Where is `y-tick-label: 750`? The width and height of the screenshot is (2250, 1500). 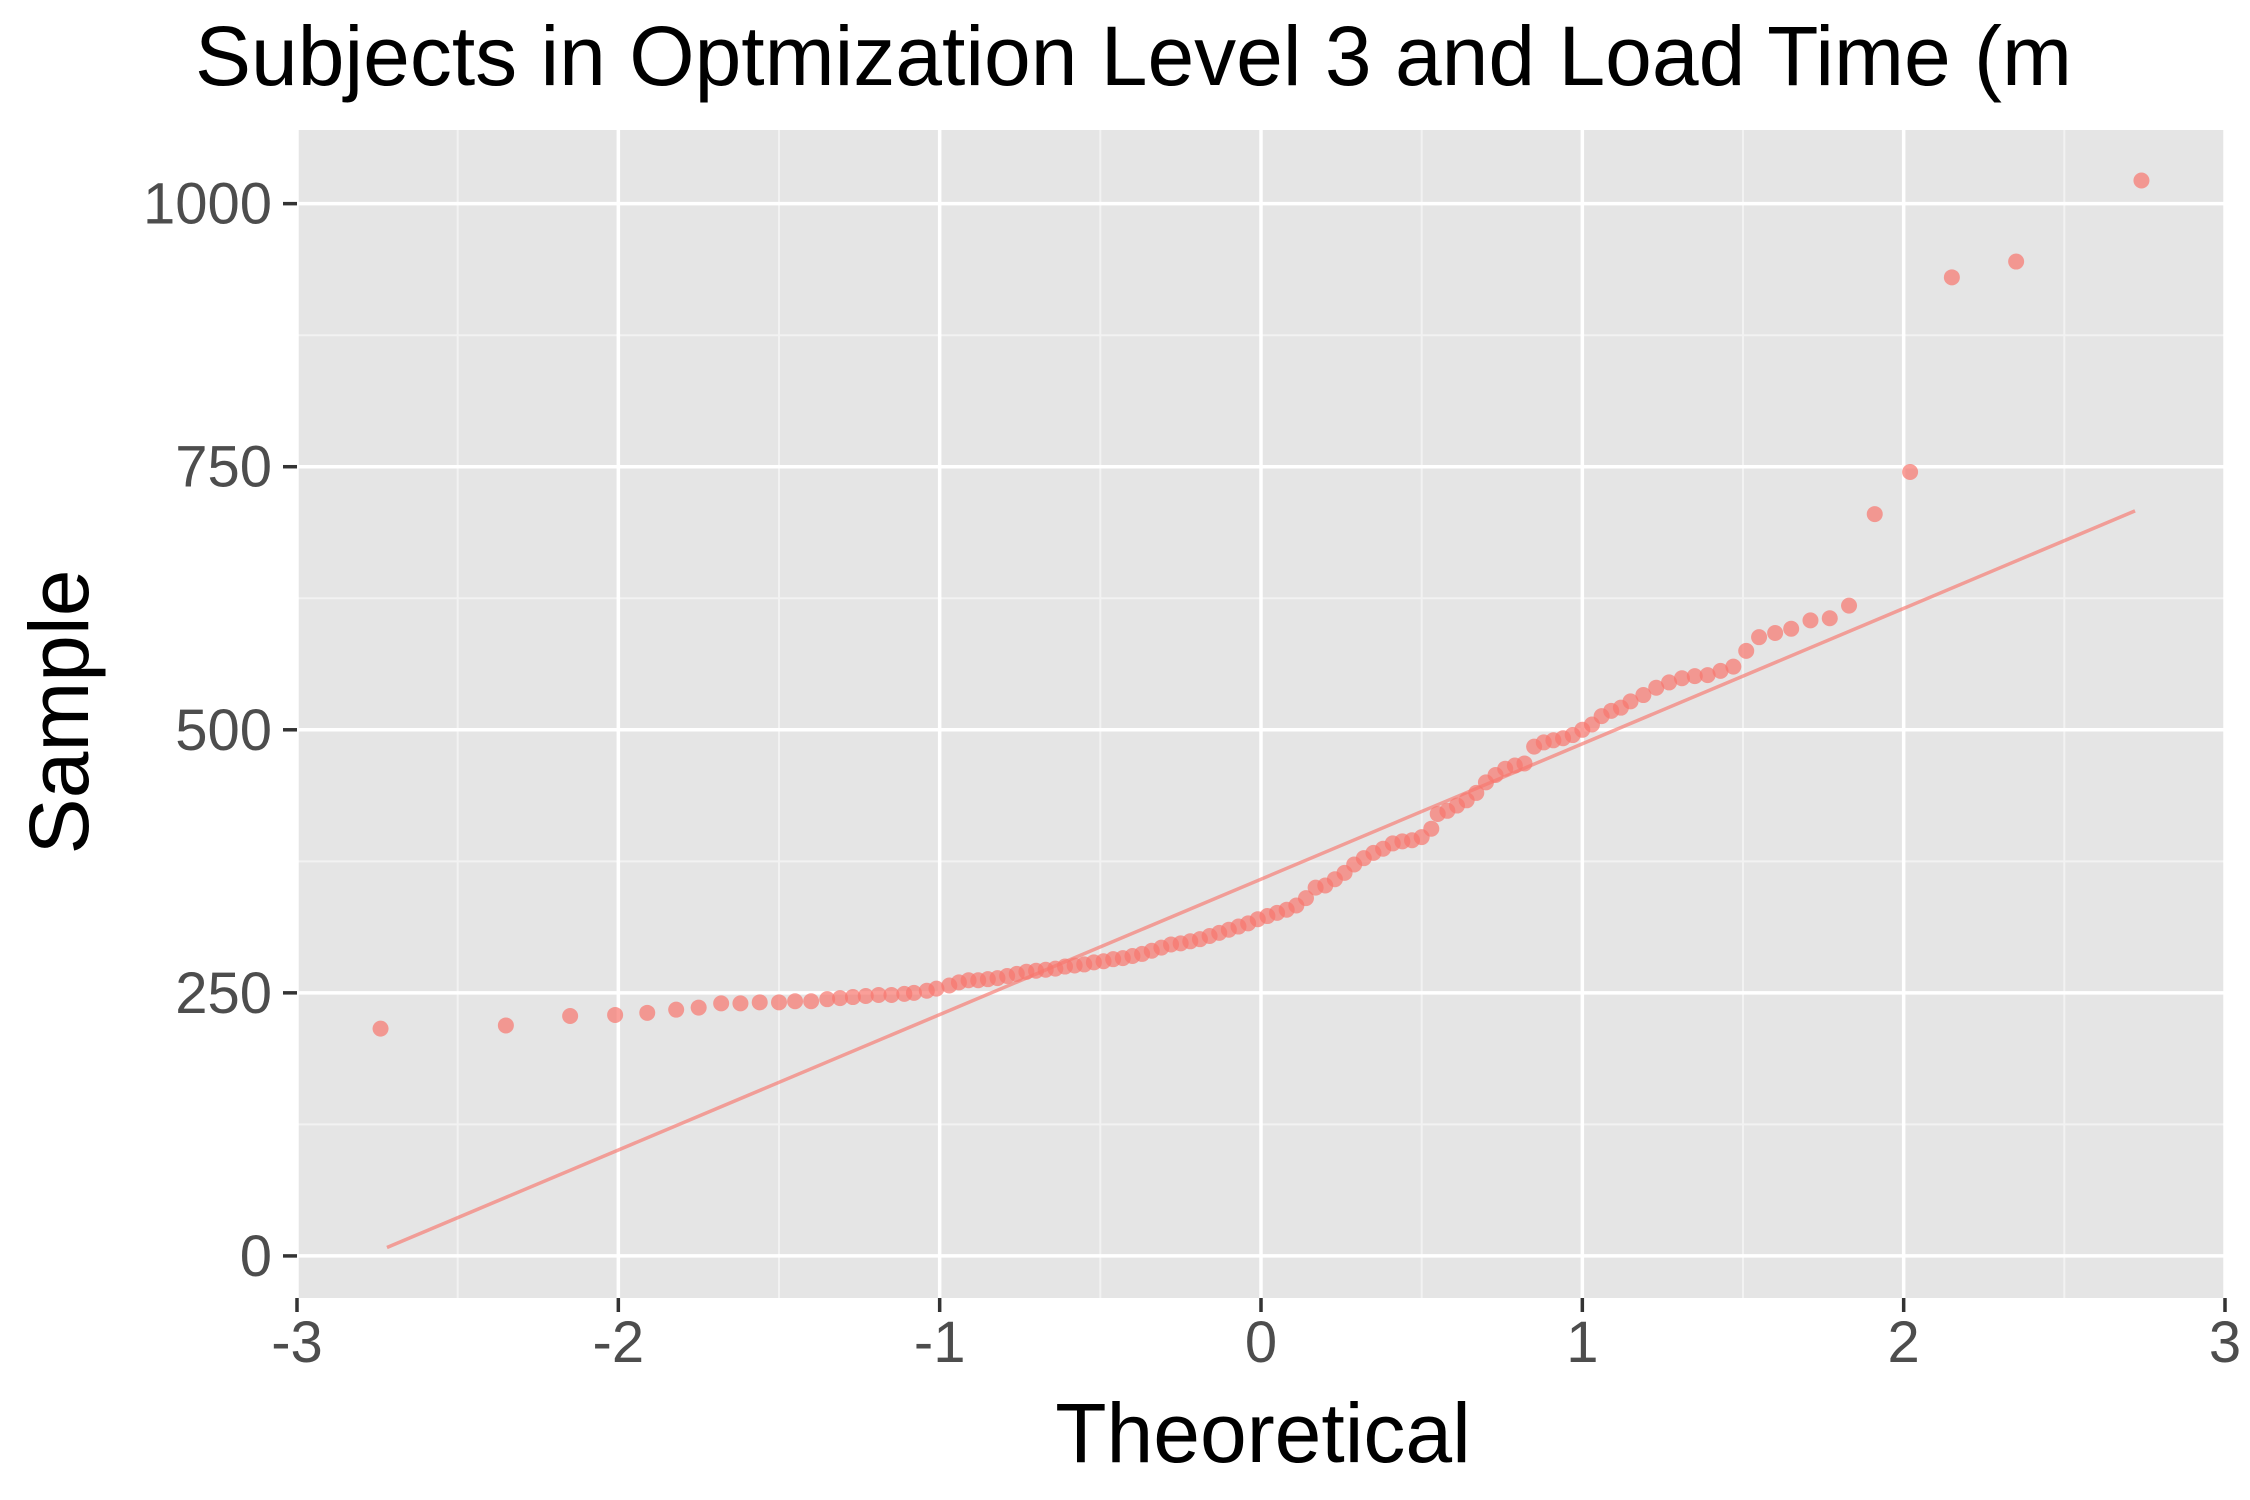 y-tick-label: 750 is located at coordinates (223, 467).